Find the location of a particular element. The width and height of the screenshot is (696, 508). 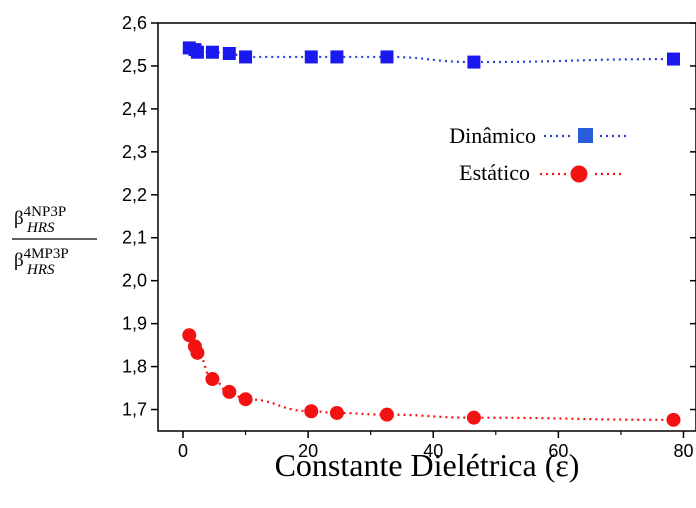

series-line-dinamico is located at coordinates (431, 55).